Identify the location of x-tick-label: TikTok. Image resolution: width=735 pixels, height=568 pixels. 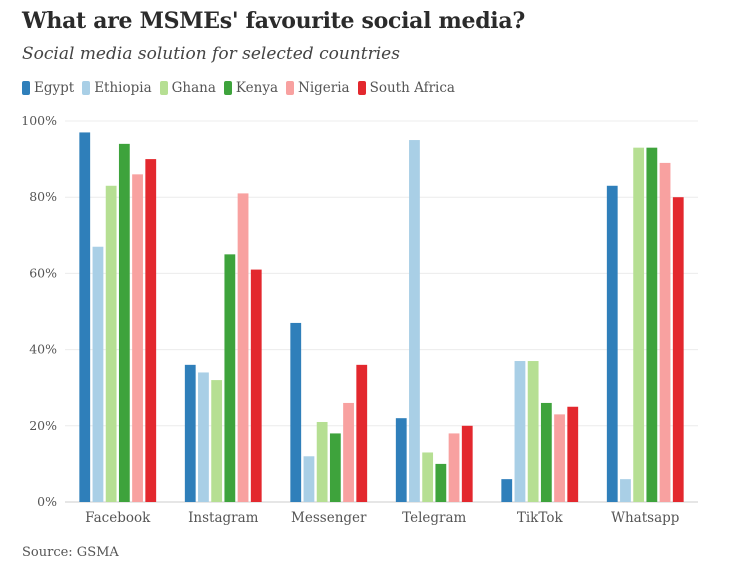
(540, 518).